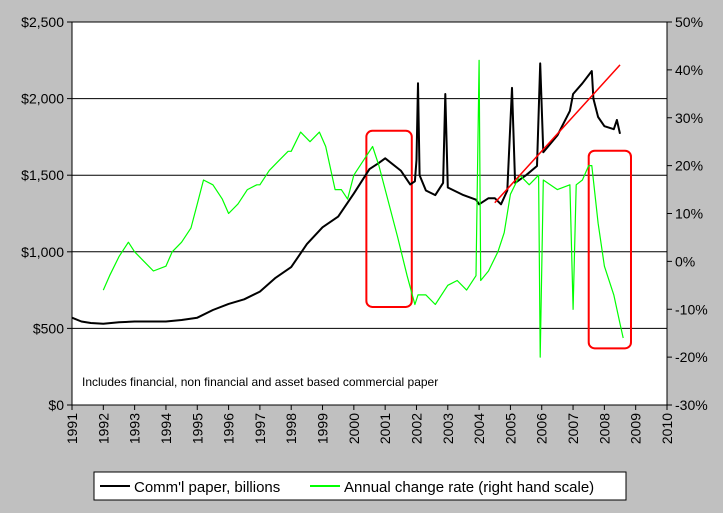 This screenshot has height=513, width=723. I want to click on y-right-tick-label: 0%, so click(685, 261).